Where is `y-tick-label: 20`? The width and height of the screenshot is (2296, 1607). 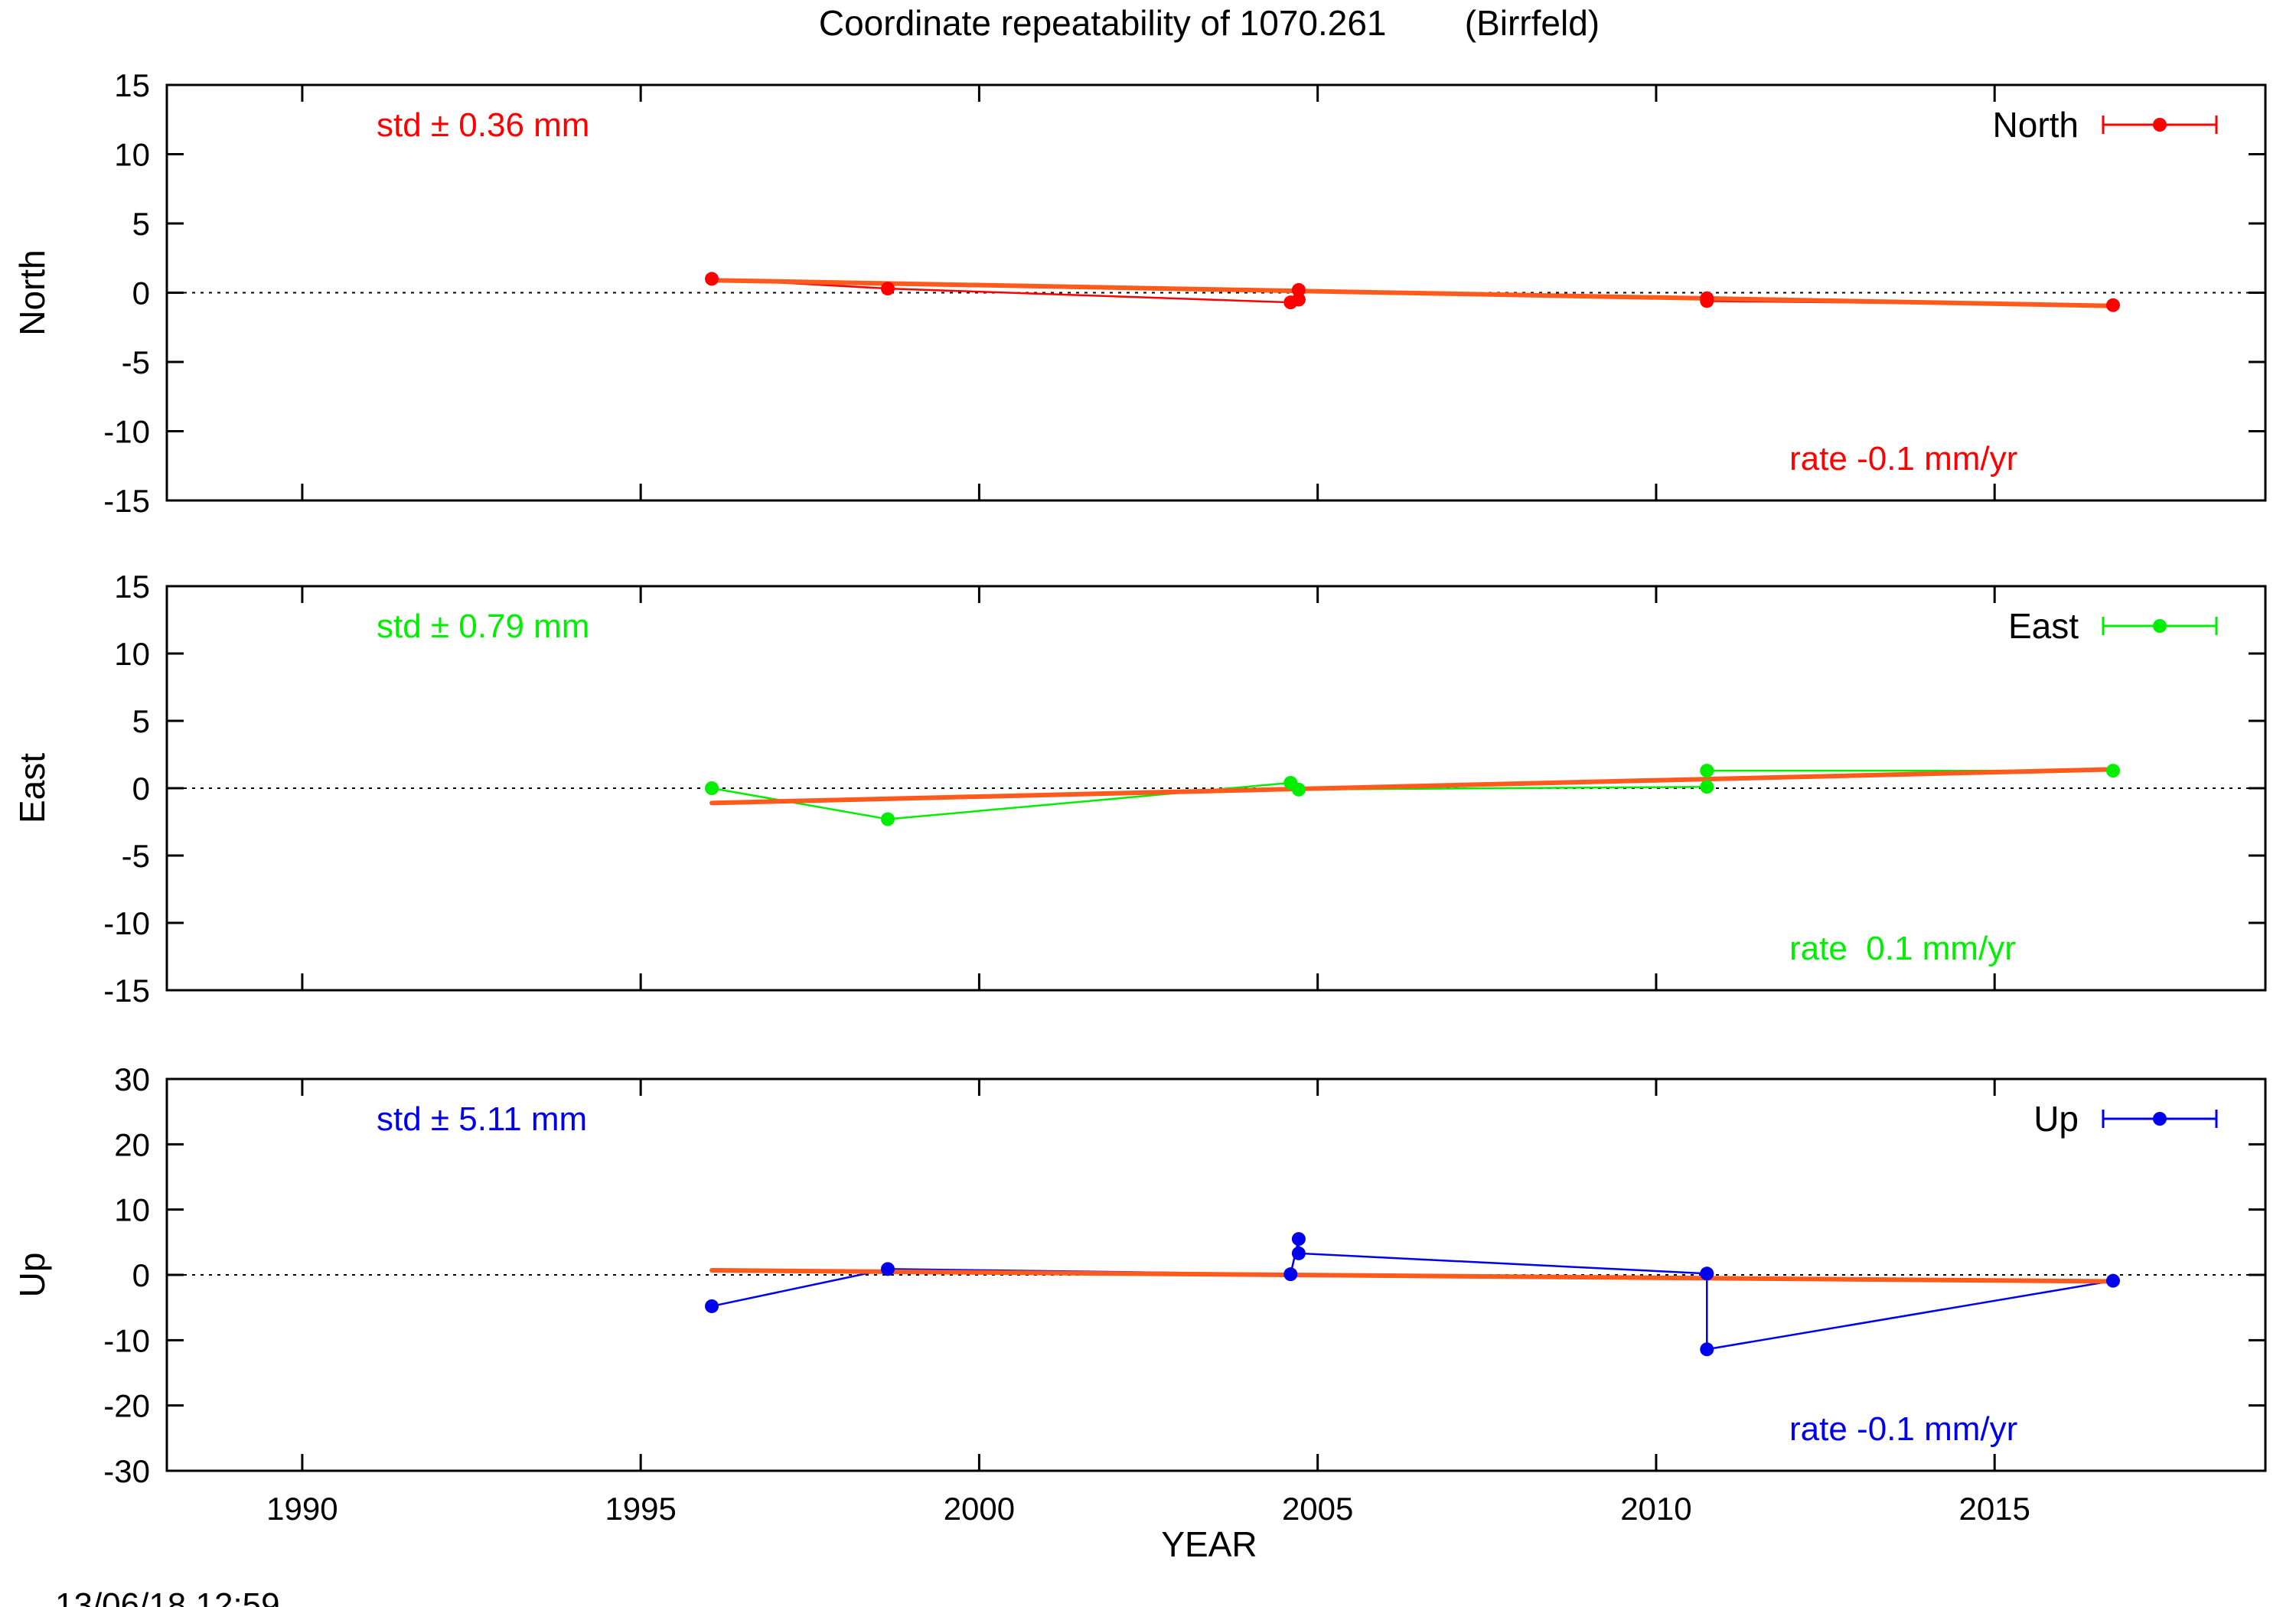
y-tick-label: 20 is located at coordinates (132, 1144).